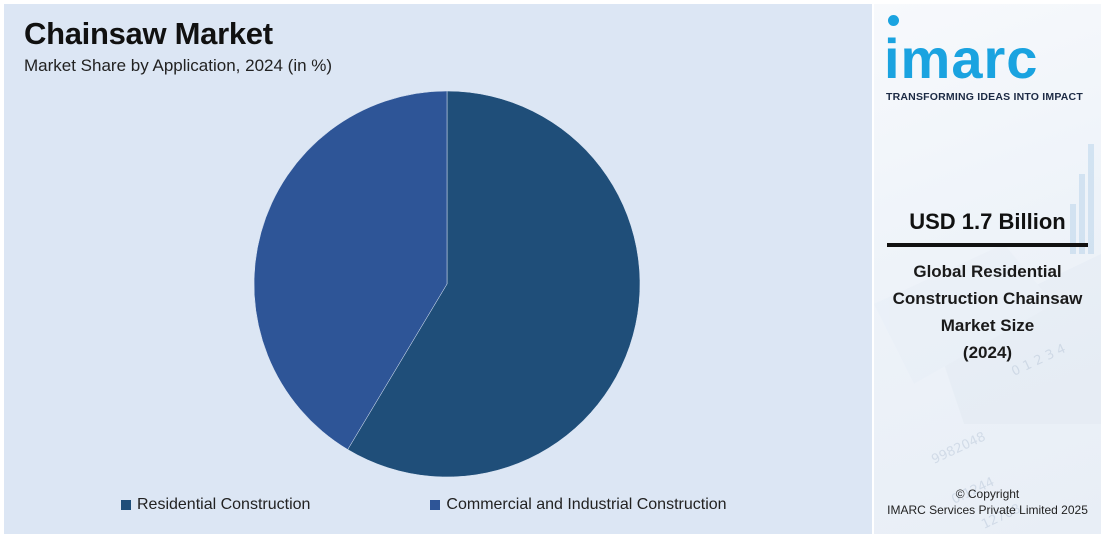 The image size is (1105, 538). What do you see at coordinates (148, 33) in the screenshot?
I see `chart-title: Chainsaw Market` at bounding box center [148, 33].